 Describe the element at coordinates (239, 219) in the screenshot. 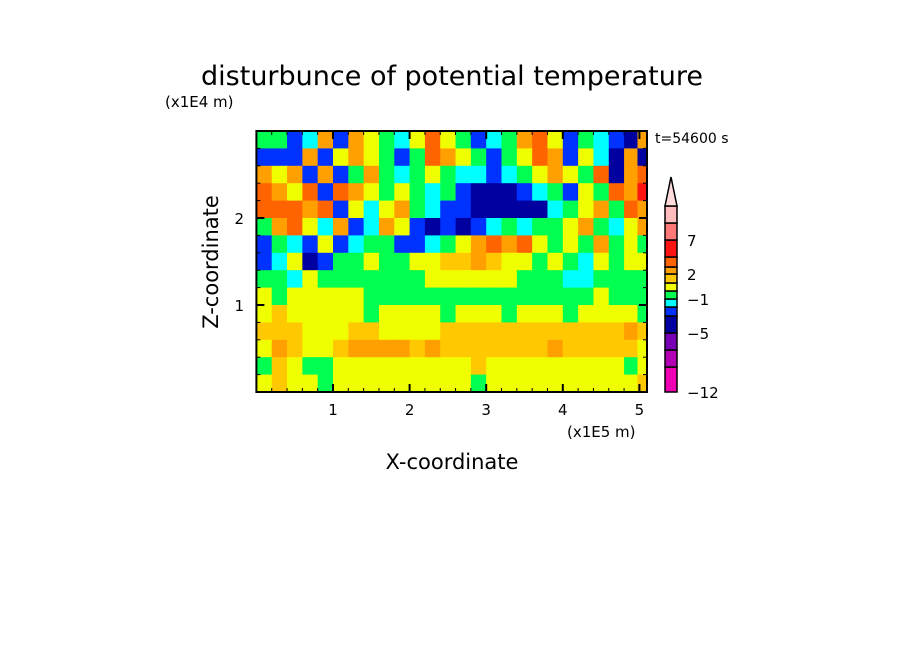

I see `y-tick-label: 2` at that location.